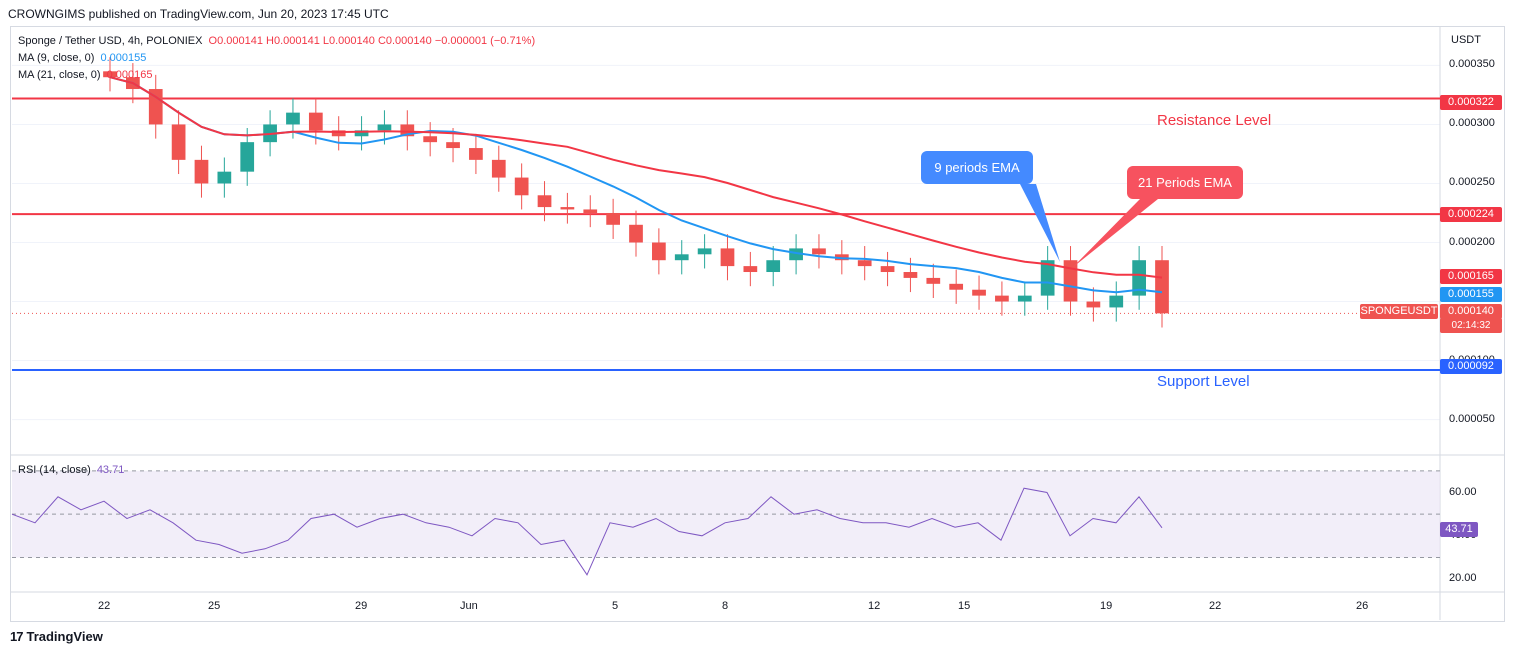 The image size is (1515, 655). I want to click on legend-ma9-row: MA (9, close, 0) 0.000155, so click(83, 58).